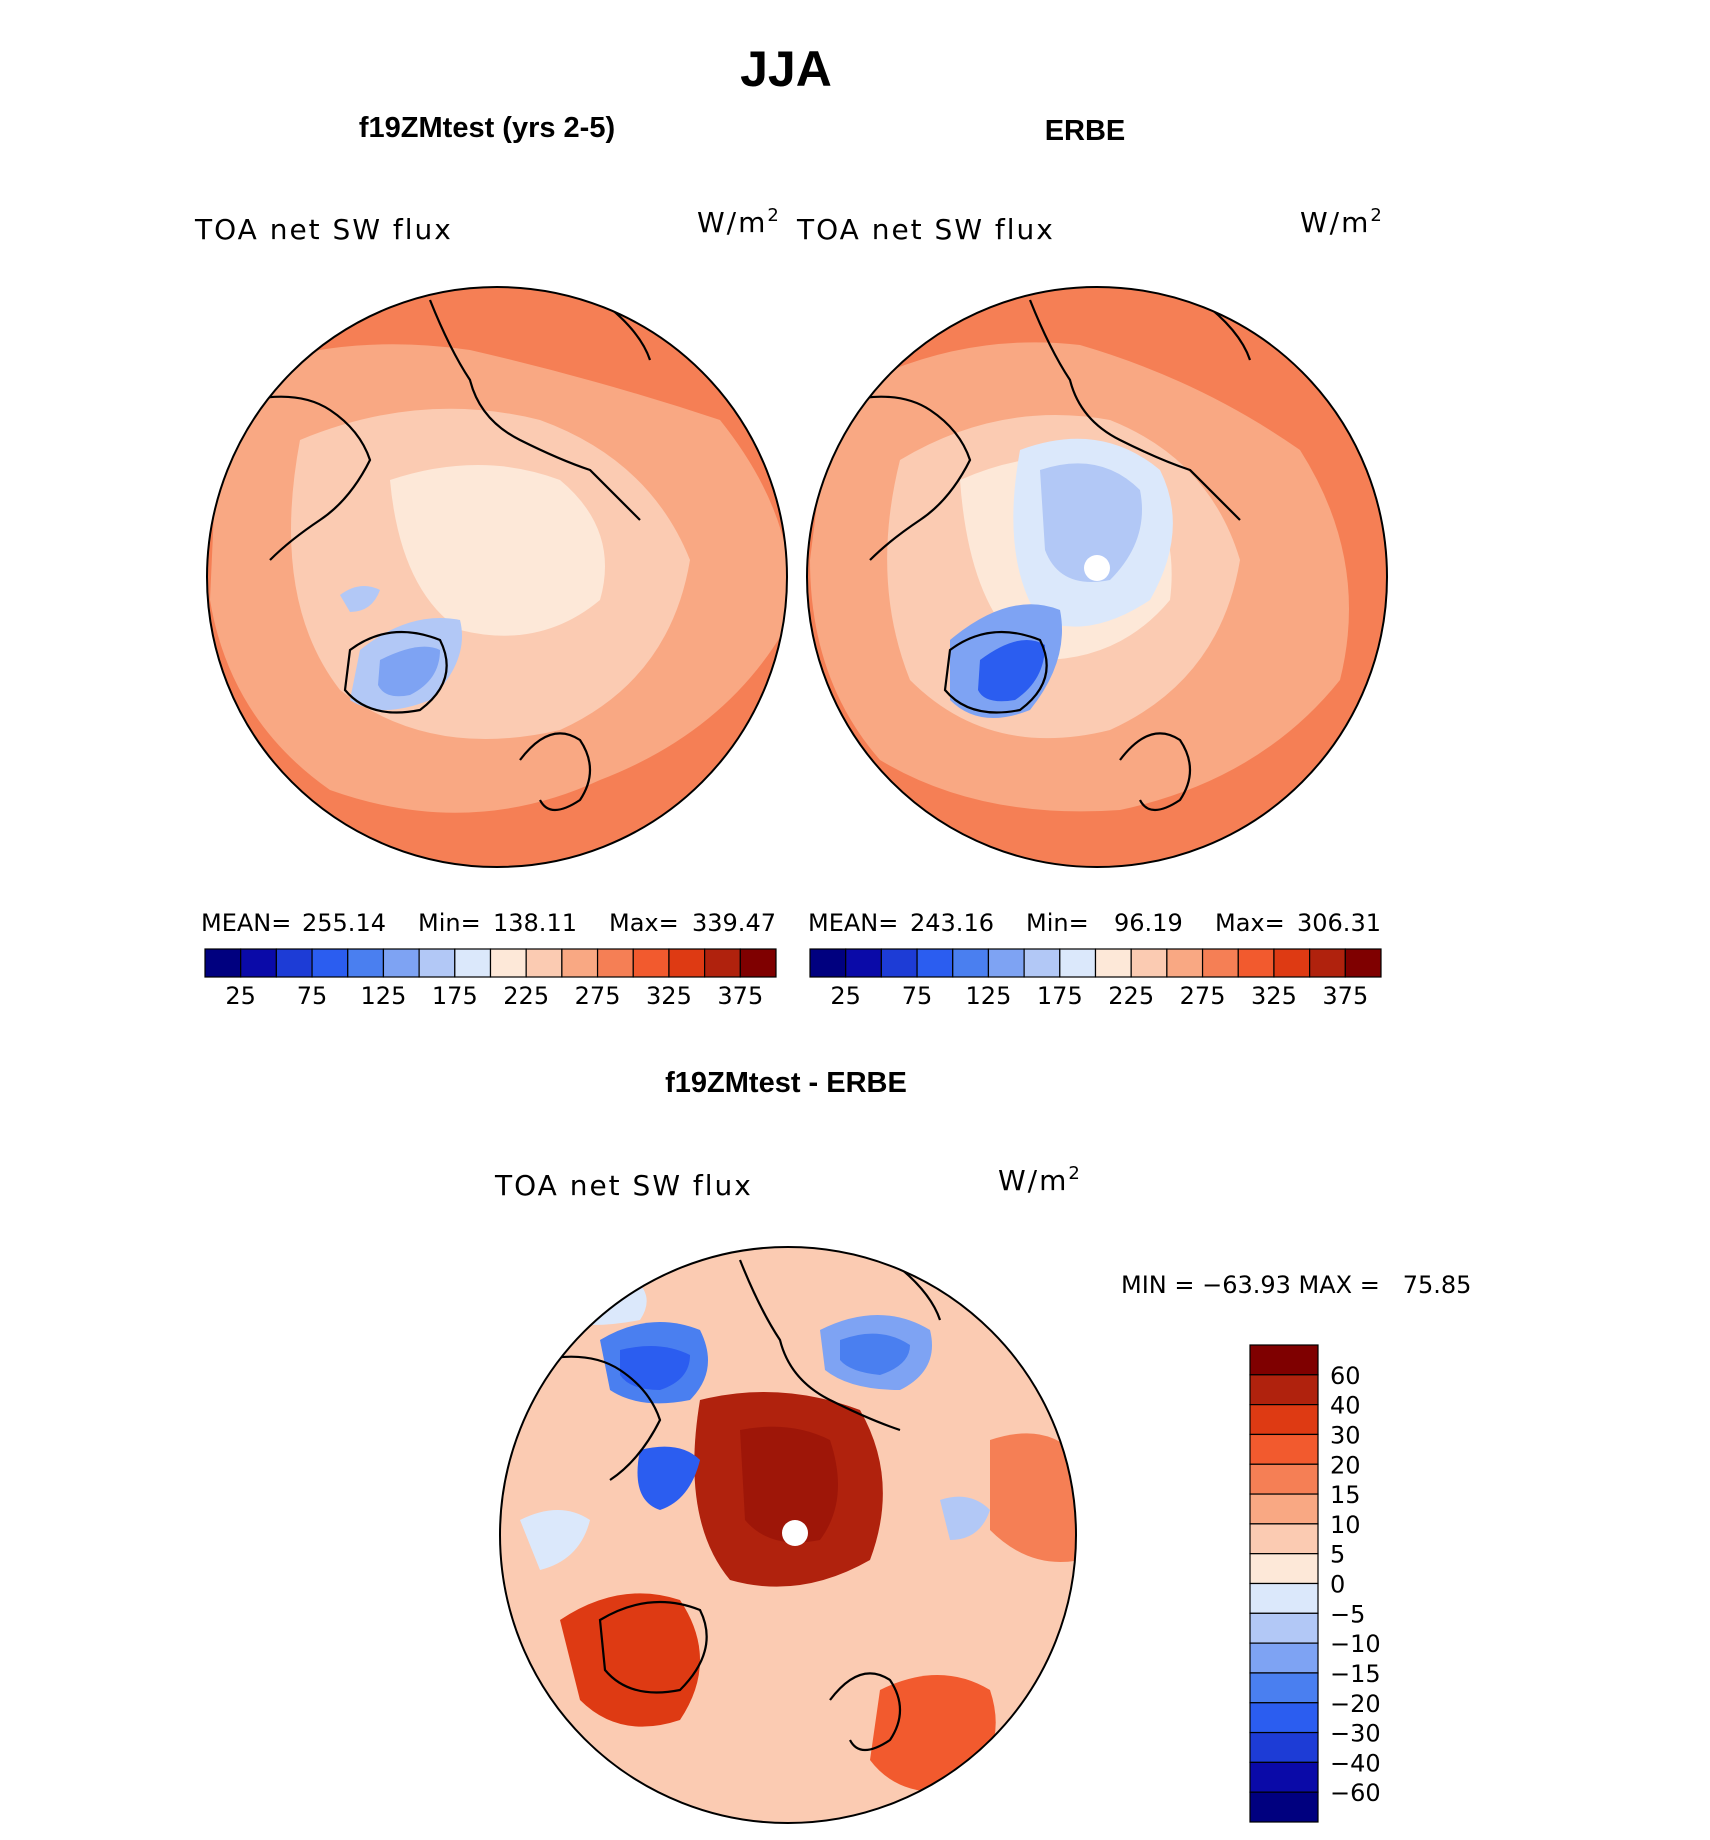 The height and width of the screenshot is (1840, 1710). Describe the element at coordinates (952, 923) in the screenshot. I see `mean-value: 243.16` at that location.